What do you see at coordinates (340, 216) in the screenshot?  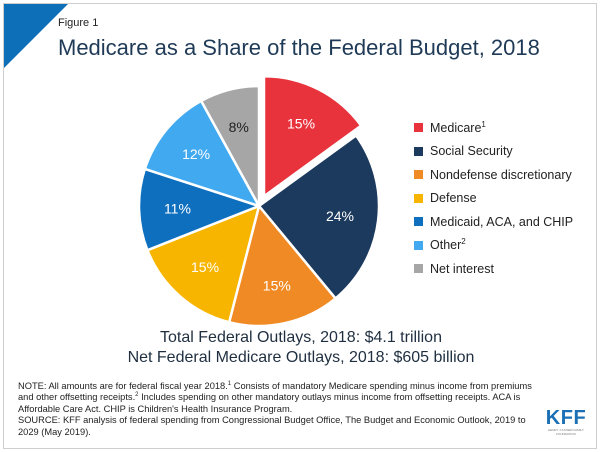 I see `pie-slice-label-1: 24%` at bounding box center [340, 216].